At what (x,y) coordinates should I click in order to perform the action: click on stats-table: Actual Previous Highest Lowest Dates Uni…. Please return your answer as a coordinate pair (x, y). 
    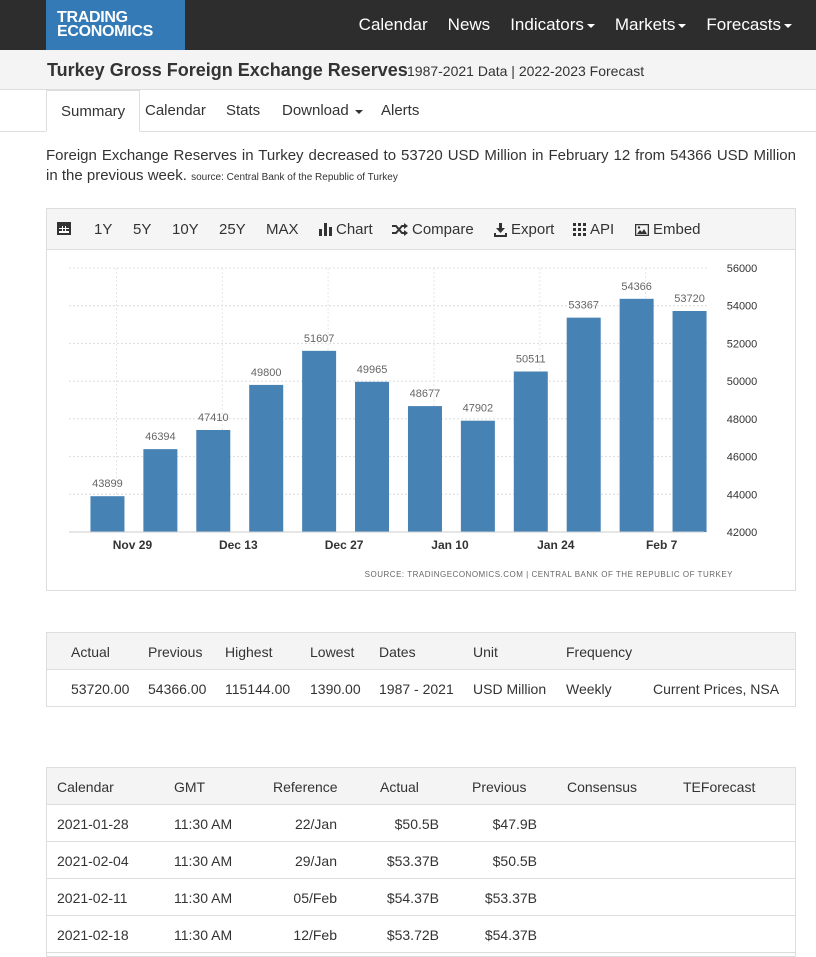
    Looking at the image, I should click on (421, 669).